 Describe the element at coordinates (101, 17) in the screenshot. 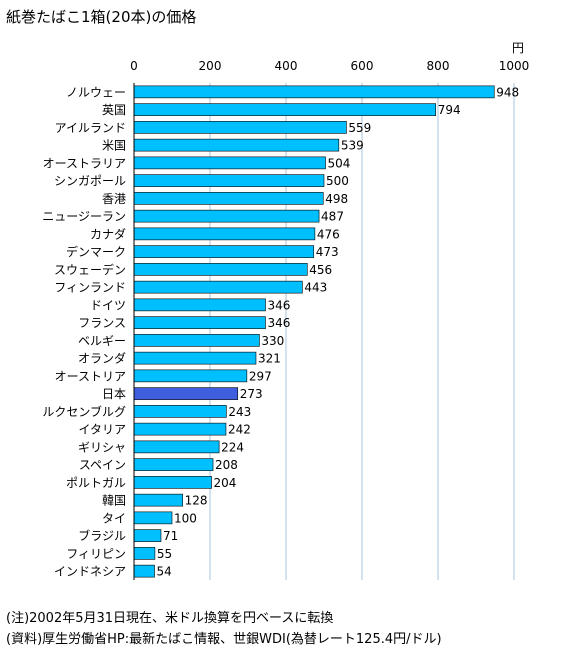

I see `chart-title: 紙巻たばこ1箱(20本)の価格` at that location.